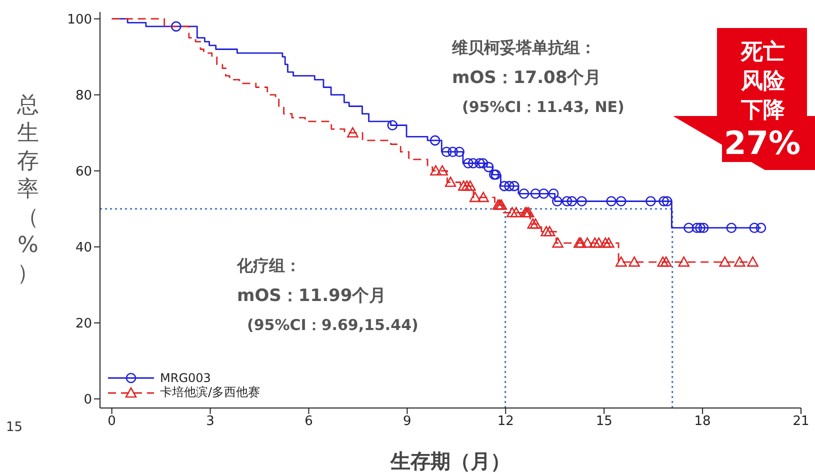  Describe the element at coordinates (185, 377) in the screenshot. I see `legend-label: MRG003` at that location.